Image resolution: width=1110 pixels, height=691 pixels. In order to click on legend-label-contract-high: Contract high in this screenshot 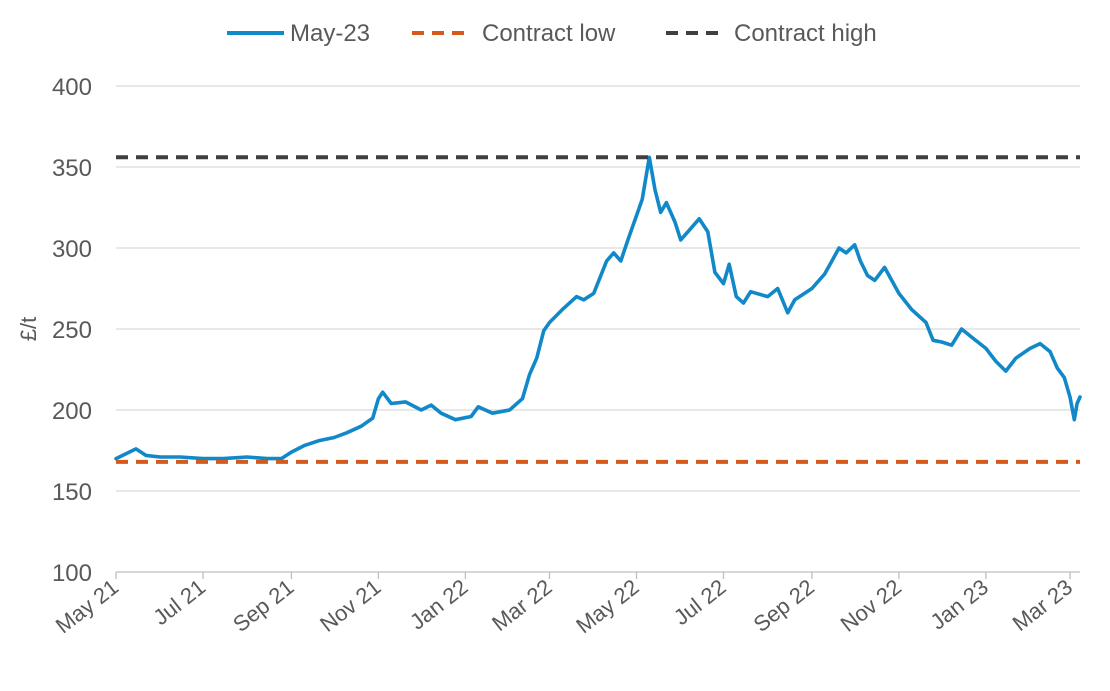, I will do `click(805, 33)`.